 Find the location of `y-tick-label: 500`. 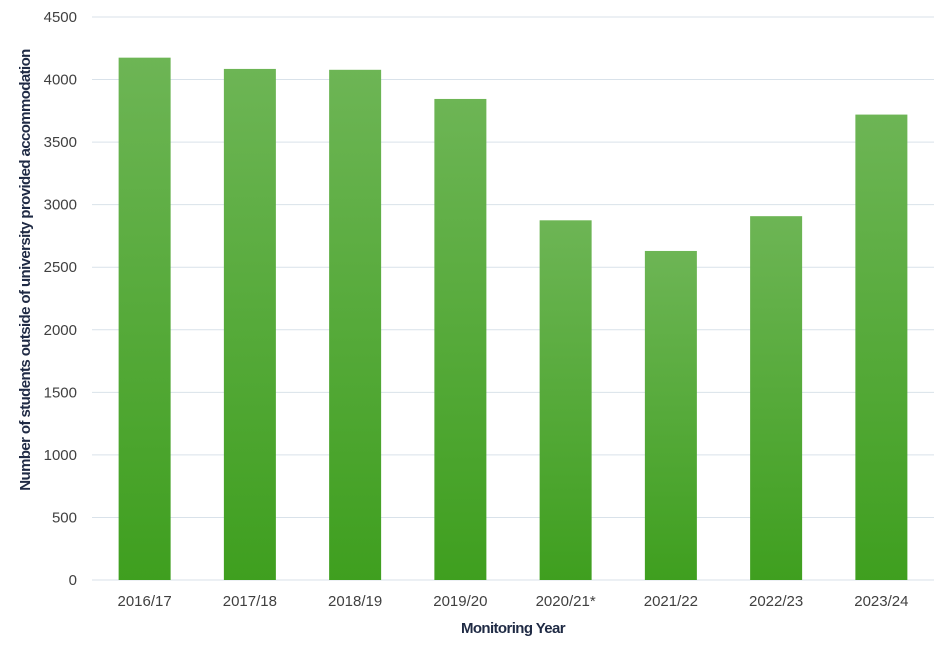

y-tick-label: 500 is located at coordinates (64, 517).